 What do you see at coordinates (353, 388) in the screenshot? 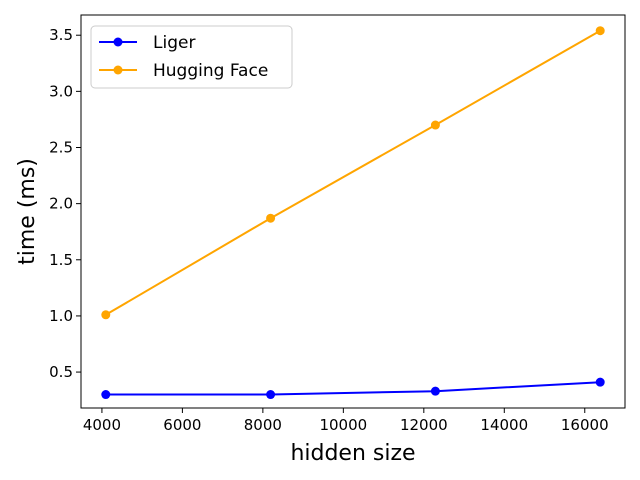
I see `series-line` at bounding box center [353, 388].